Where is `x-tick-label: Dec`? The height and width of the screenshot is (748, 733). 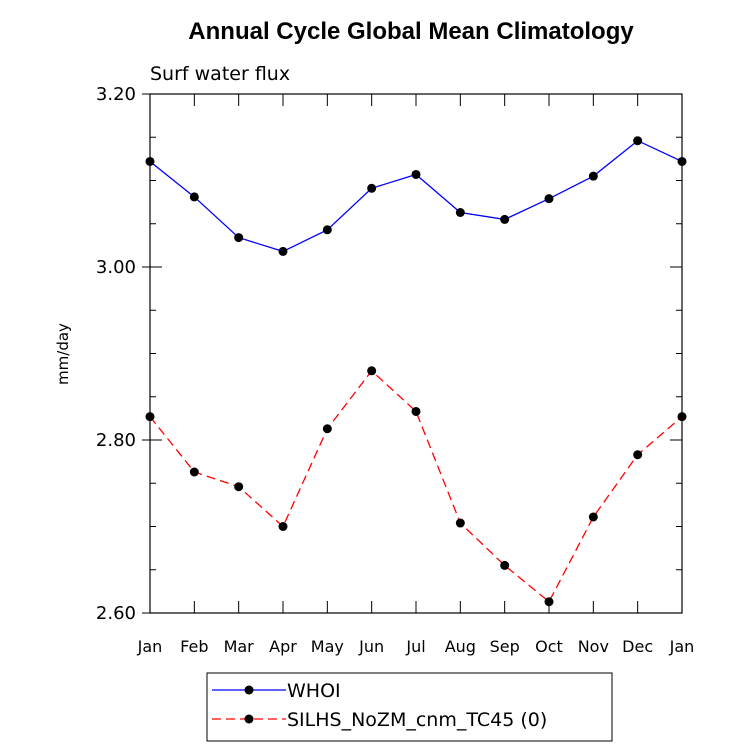 x-tick-label: Dec is located at coordinates (637, 646).